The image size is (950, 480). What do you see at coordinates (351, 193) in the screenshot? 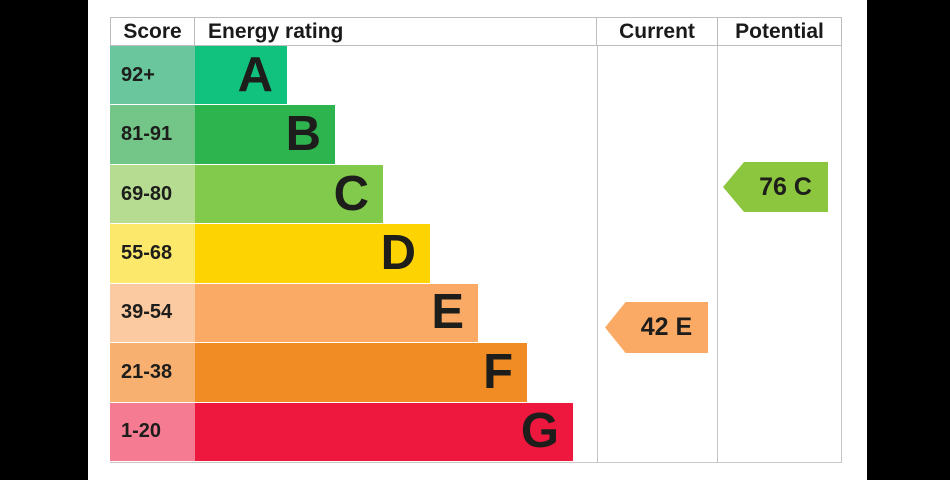
I see `rating-letter-c: C` at bounding box center [351, 193].